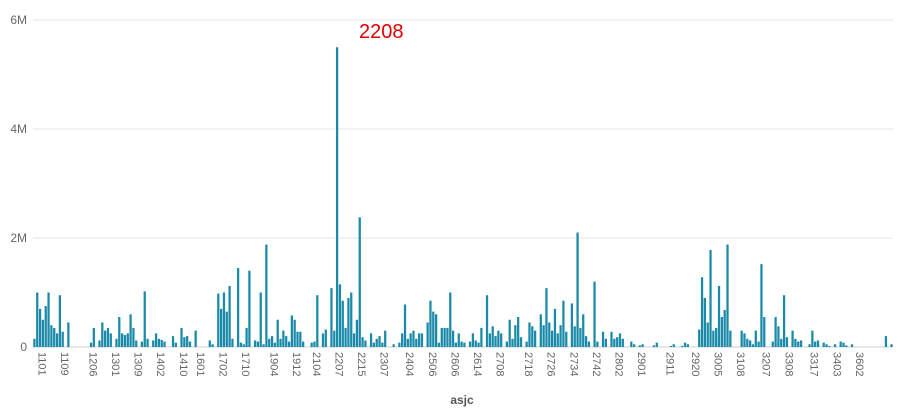 The height and width of the screenshot is (413, 907). Describe the element at coordinates (274, 344) in the screenshot. I see `bar-1907` at that location.